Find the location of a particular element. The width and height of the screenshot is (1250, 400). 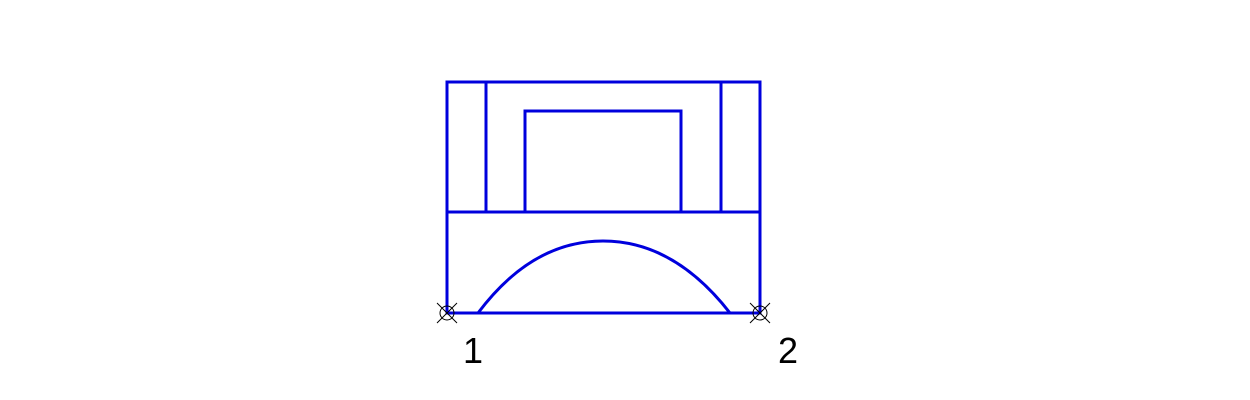

inner-panel is located at coordinates (603, 161).